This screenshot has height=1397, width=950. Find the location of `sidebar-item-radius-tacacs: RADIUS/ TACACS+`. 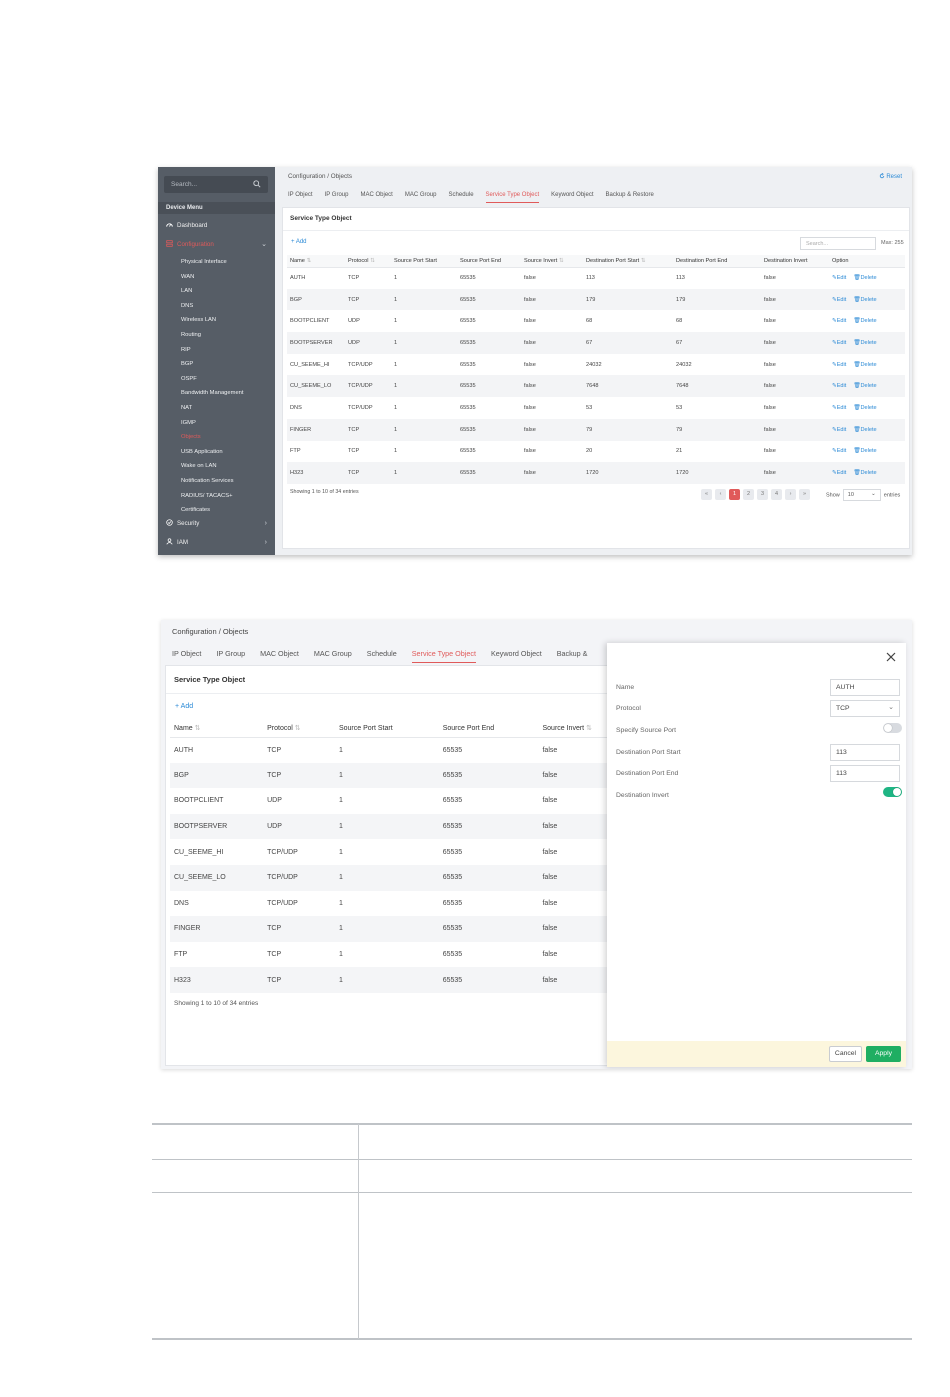

sidebar-item-radius-tacacs: RADIUS/ TACACS+ is located at coordinates (207, 495).